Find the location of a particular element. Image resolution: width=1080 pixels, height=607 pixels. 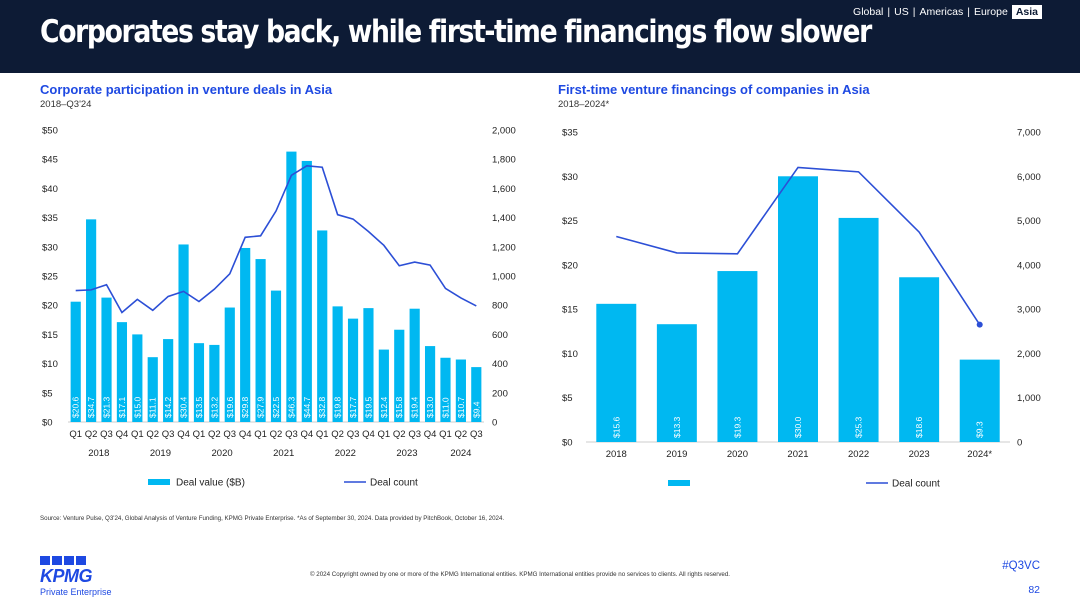

left-y-left-tick: $30 is located at coordinates (50, 247).